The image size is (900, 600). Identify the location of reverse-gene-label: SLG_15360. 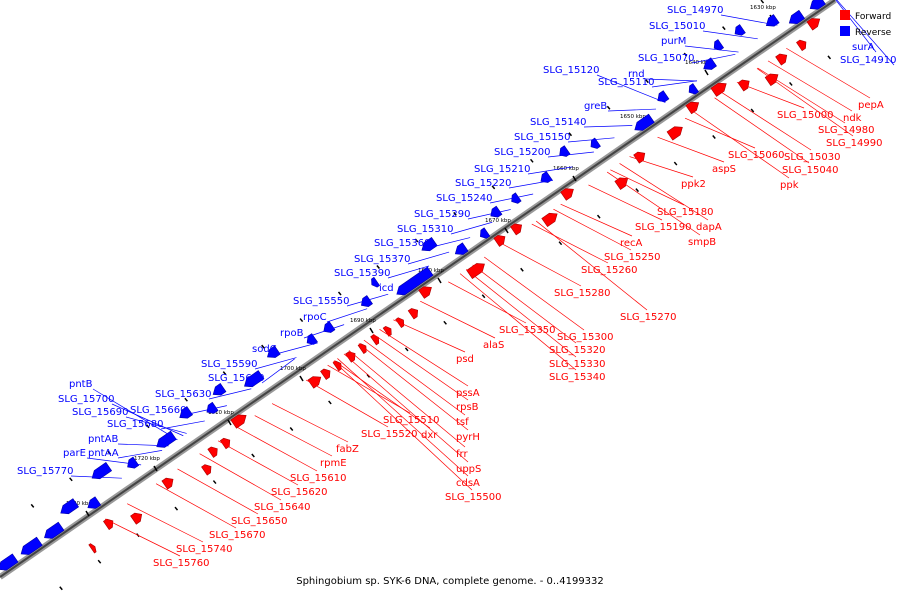
(402, 243).